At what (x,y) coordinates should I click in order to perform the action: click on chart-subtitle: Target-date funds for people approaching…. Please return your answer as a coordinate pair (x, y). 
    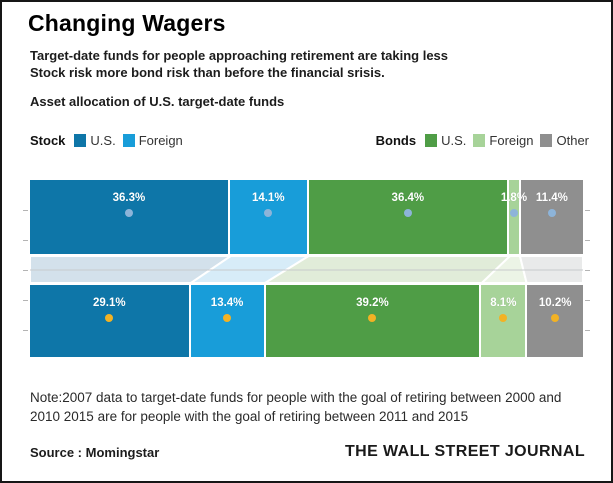
    Looking at the image, I should click on (239, 64).